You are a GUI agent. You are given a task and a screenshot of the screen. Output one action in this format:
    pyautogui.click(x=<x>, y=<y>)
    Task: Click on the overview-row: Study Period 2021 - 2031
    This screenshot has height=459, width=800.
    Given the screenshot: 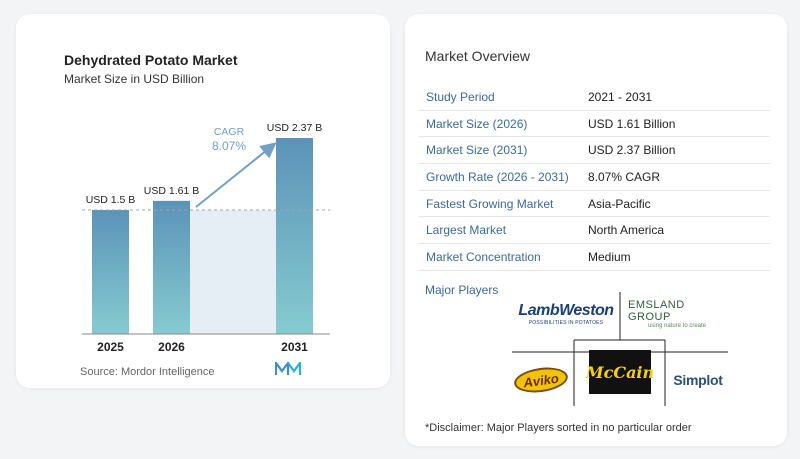 What is the action you would take?
    pyautogui.click(x=594, y=97)
    